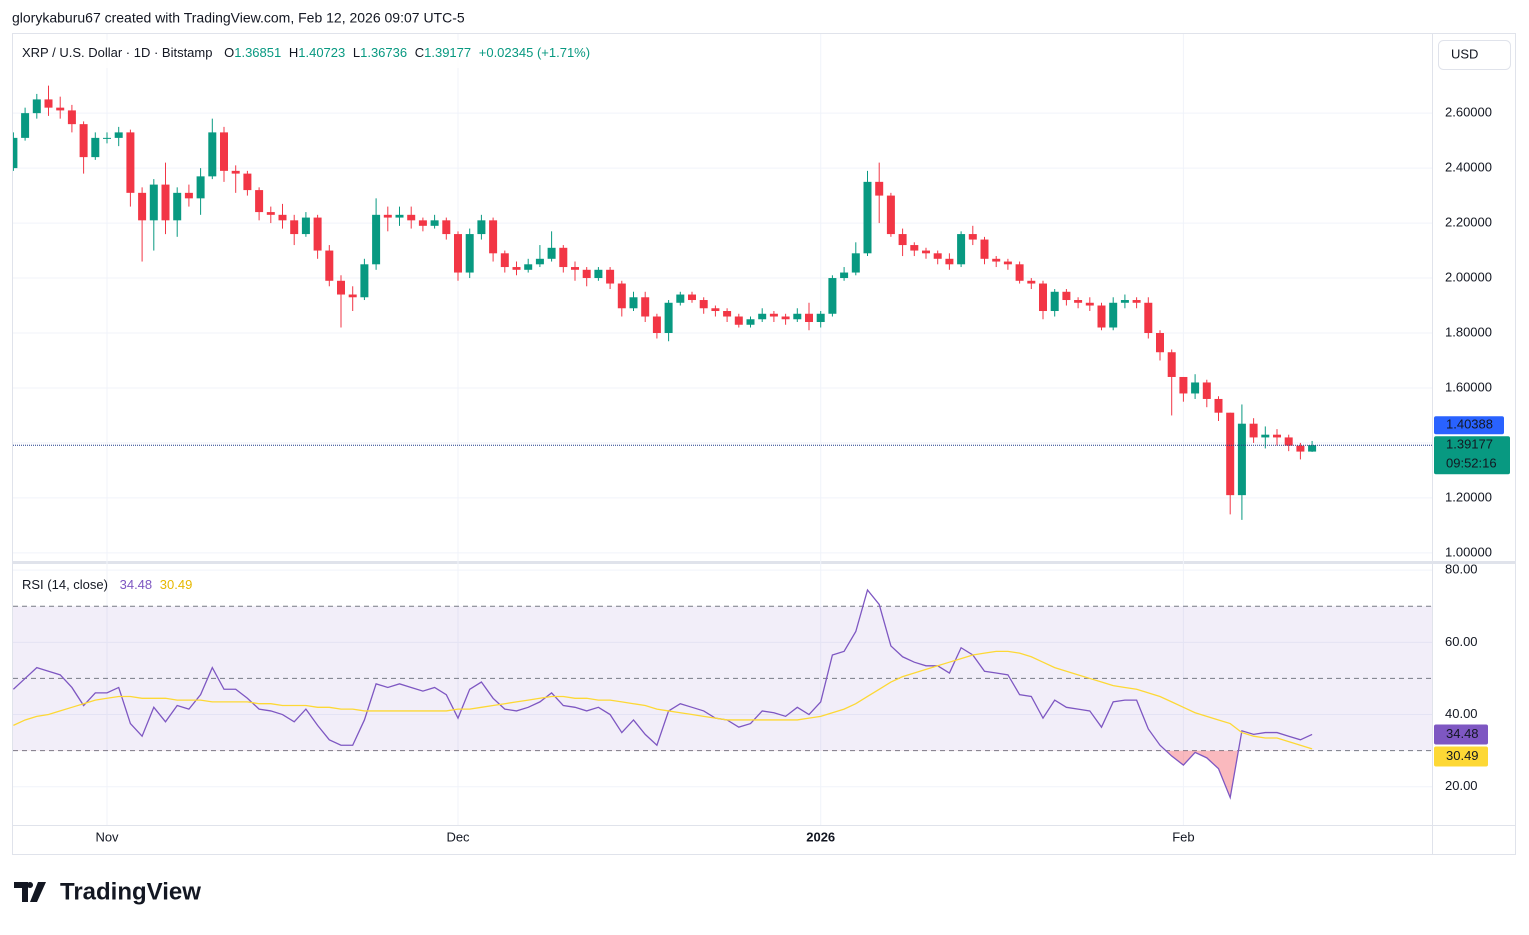 The width and height of the screenshot is (1529, 935). What do you see at coordinates (176, 584) in the screenshot?
I see `rsi-ma-legend-value: 30.49` at bounding box center [176, 584].